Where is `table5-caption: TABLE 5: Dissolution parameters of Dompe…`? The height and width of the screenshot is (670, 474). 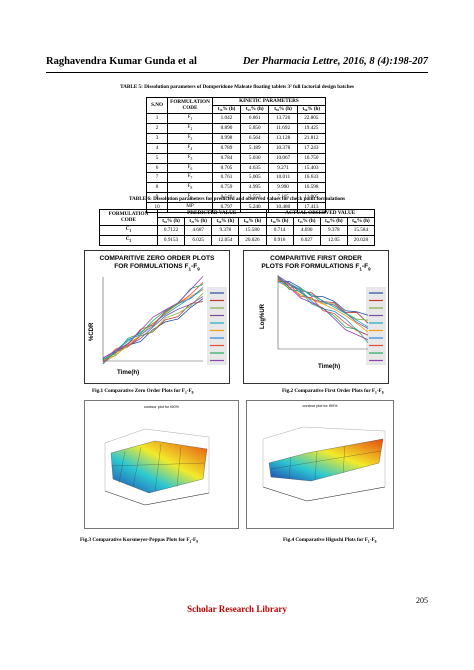
table5-caption: TABLE 5: Dissolution parameters of Dompe… is located at coordinates (237, 87).